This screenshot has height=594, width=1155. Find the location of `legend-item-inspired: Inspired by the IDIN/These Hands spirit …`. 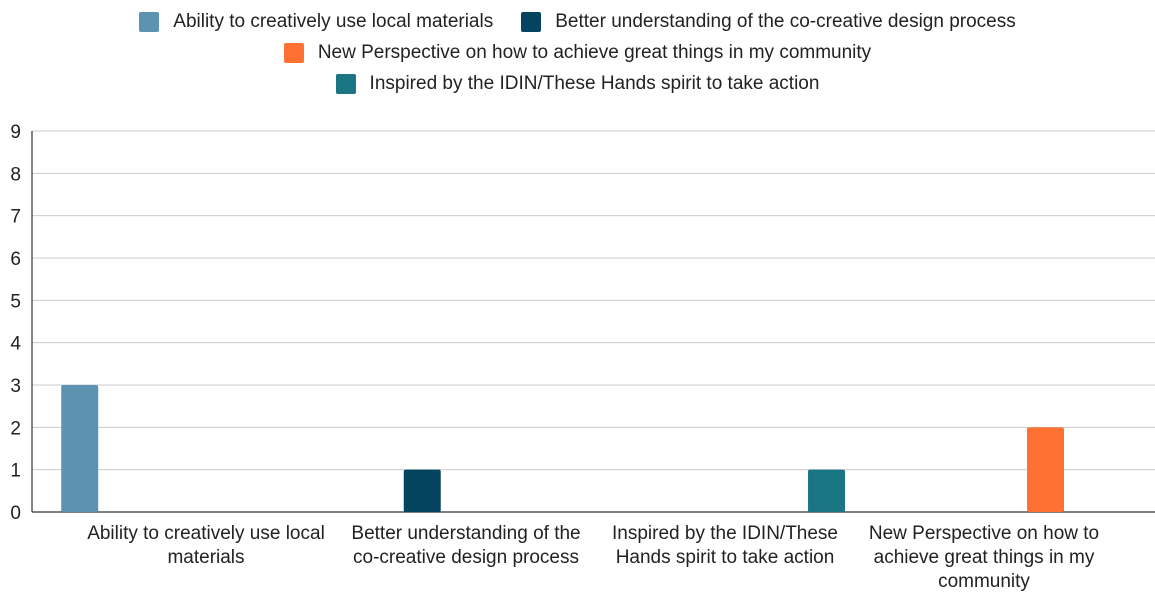

legend-item-inspired: Inspired by the IDIN/These Hands spirit … is located at coordinates (577, 83).